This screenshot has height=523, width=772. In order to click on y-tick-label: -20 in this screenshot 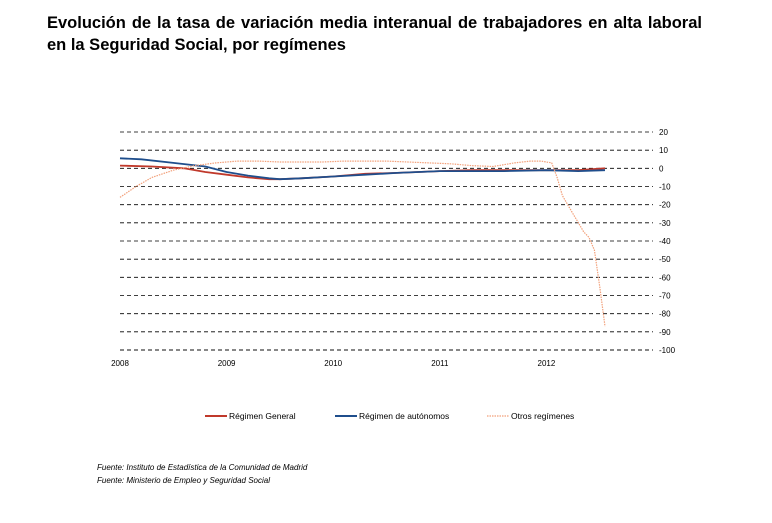, I will do `click(665, 205)`.